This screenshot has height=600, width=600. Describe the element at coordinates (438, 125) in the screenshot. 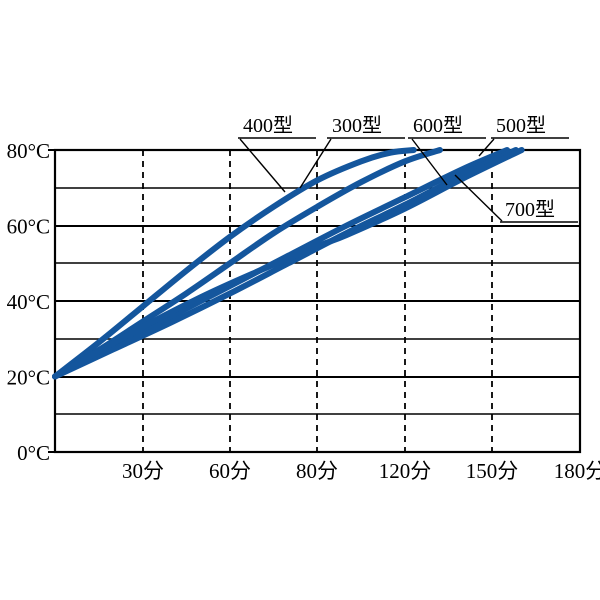

I see `series-label-600型: 600型` at that location.